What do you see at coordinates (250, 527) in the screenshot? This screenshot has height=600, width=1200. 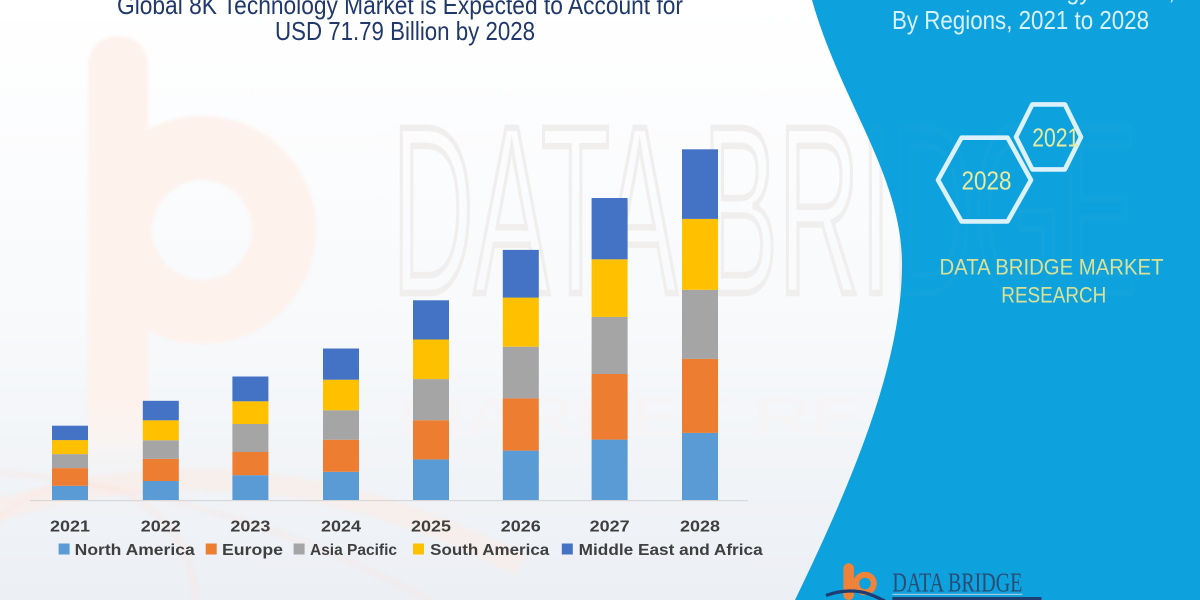 I see `svg-text: 2023` at bounding box center [250, 527].